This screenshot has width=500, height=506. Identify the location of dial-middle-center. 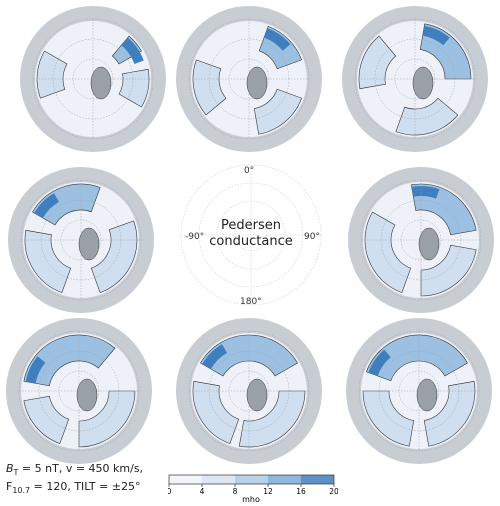
(251, 235).